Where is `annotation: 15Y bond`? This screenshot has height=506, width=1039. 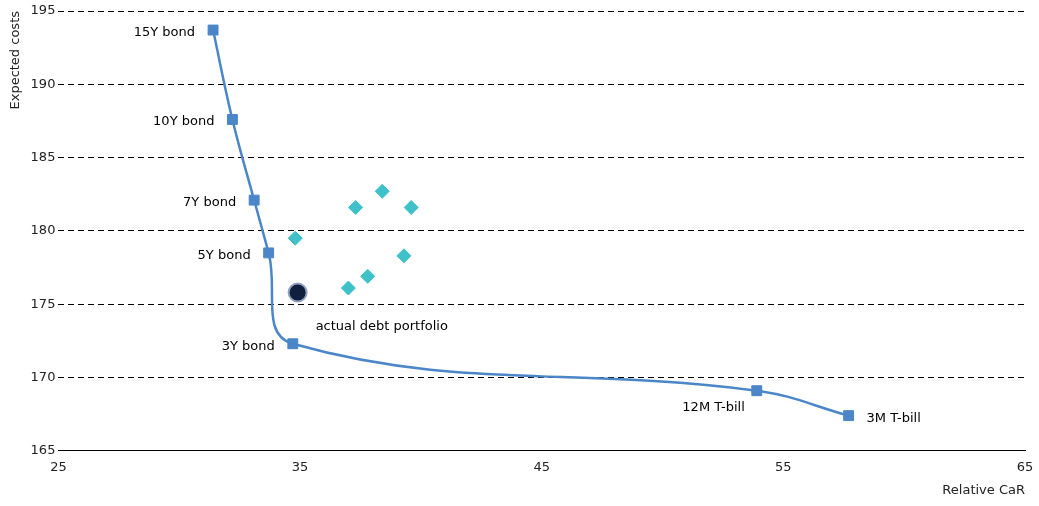 annotation: 15Y bond is located at coordinates (164, 32).